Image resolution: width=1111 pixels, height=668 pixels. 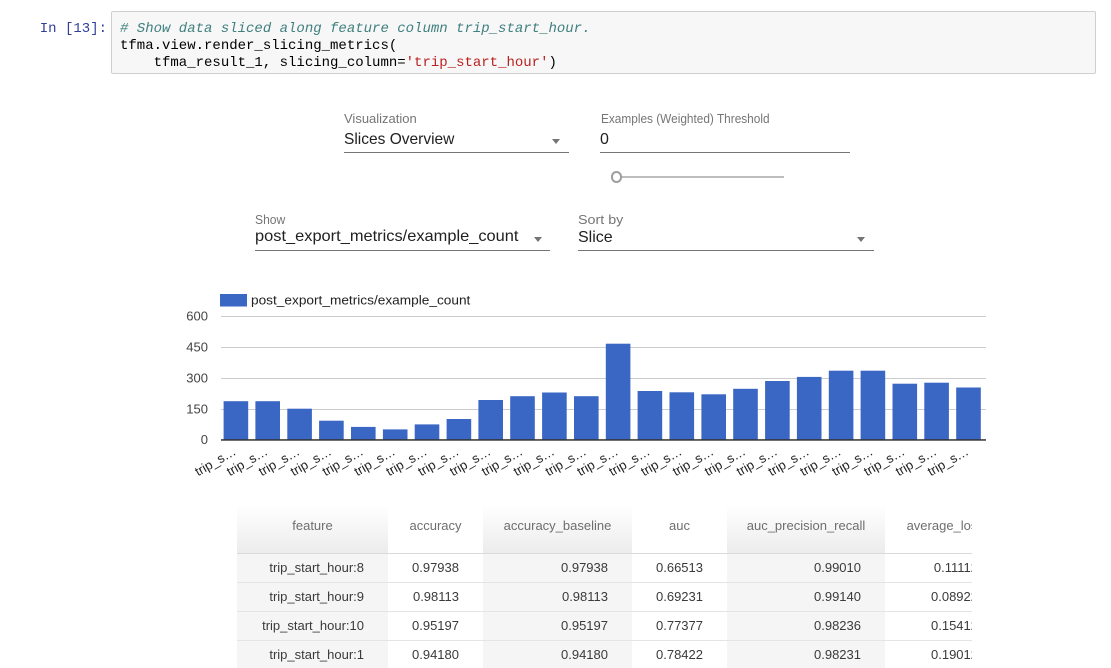 What do you see at coordinates (197, 409) in the screenshot?
I see `svg-text: 150` at bounding box center [197, 409].